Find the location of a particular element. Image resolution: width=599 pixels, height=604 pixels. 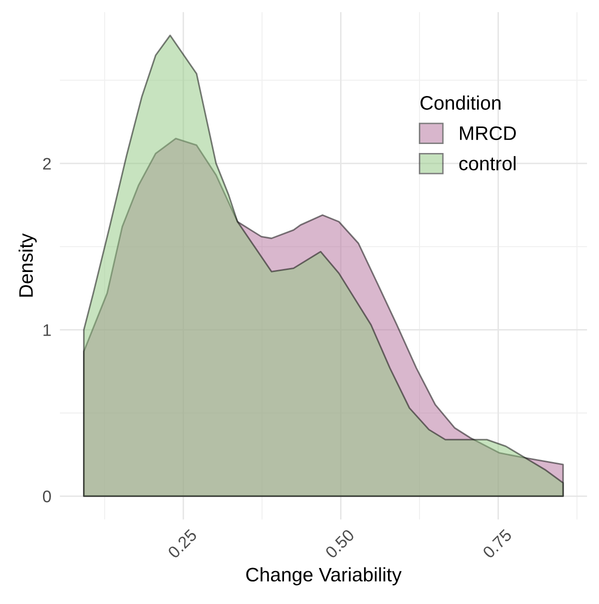

x-tick-label: 0.50 is located at coordinates (339, 543).